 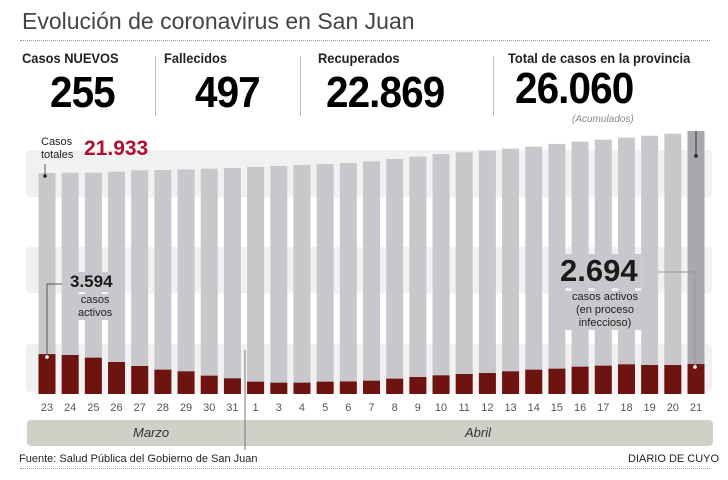 What do you see at coordinates (116, 408) in the screenshot?
I see `x-tick-label: 26` at bounding box center [116, 408].